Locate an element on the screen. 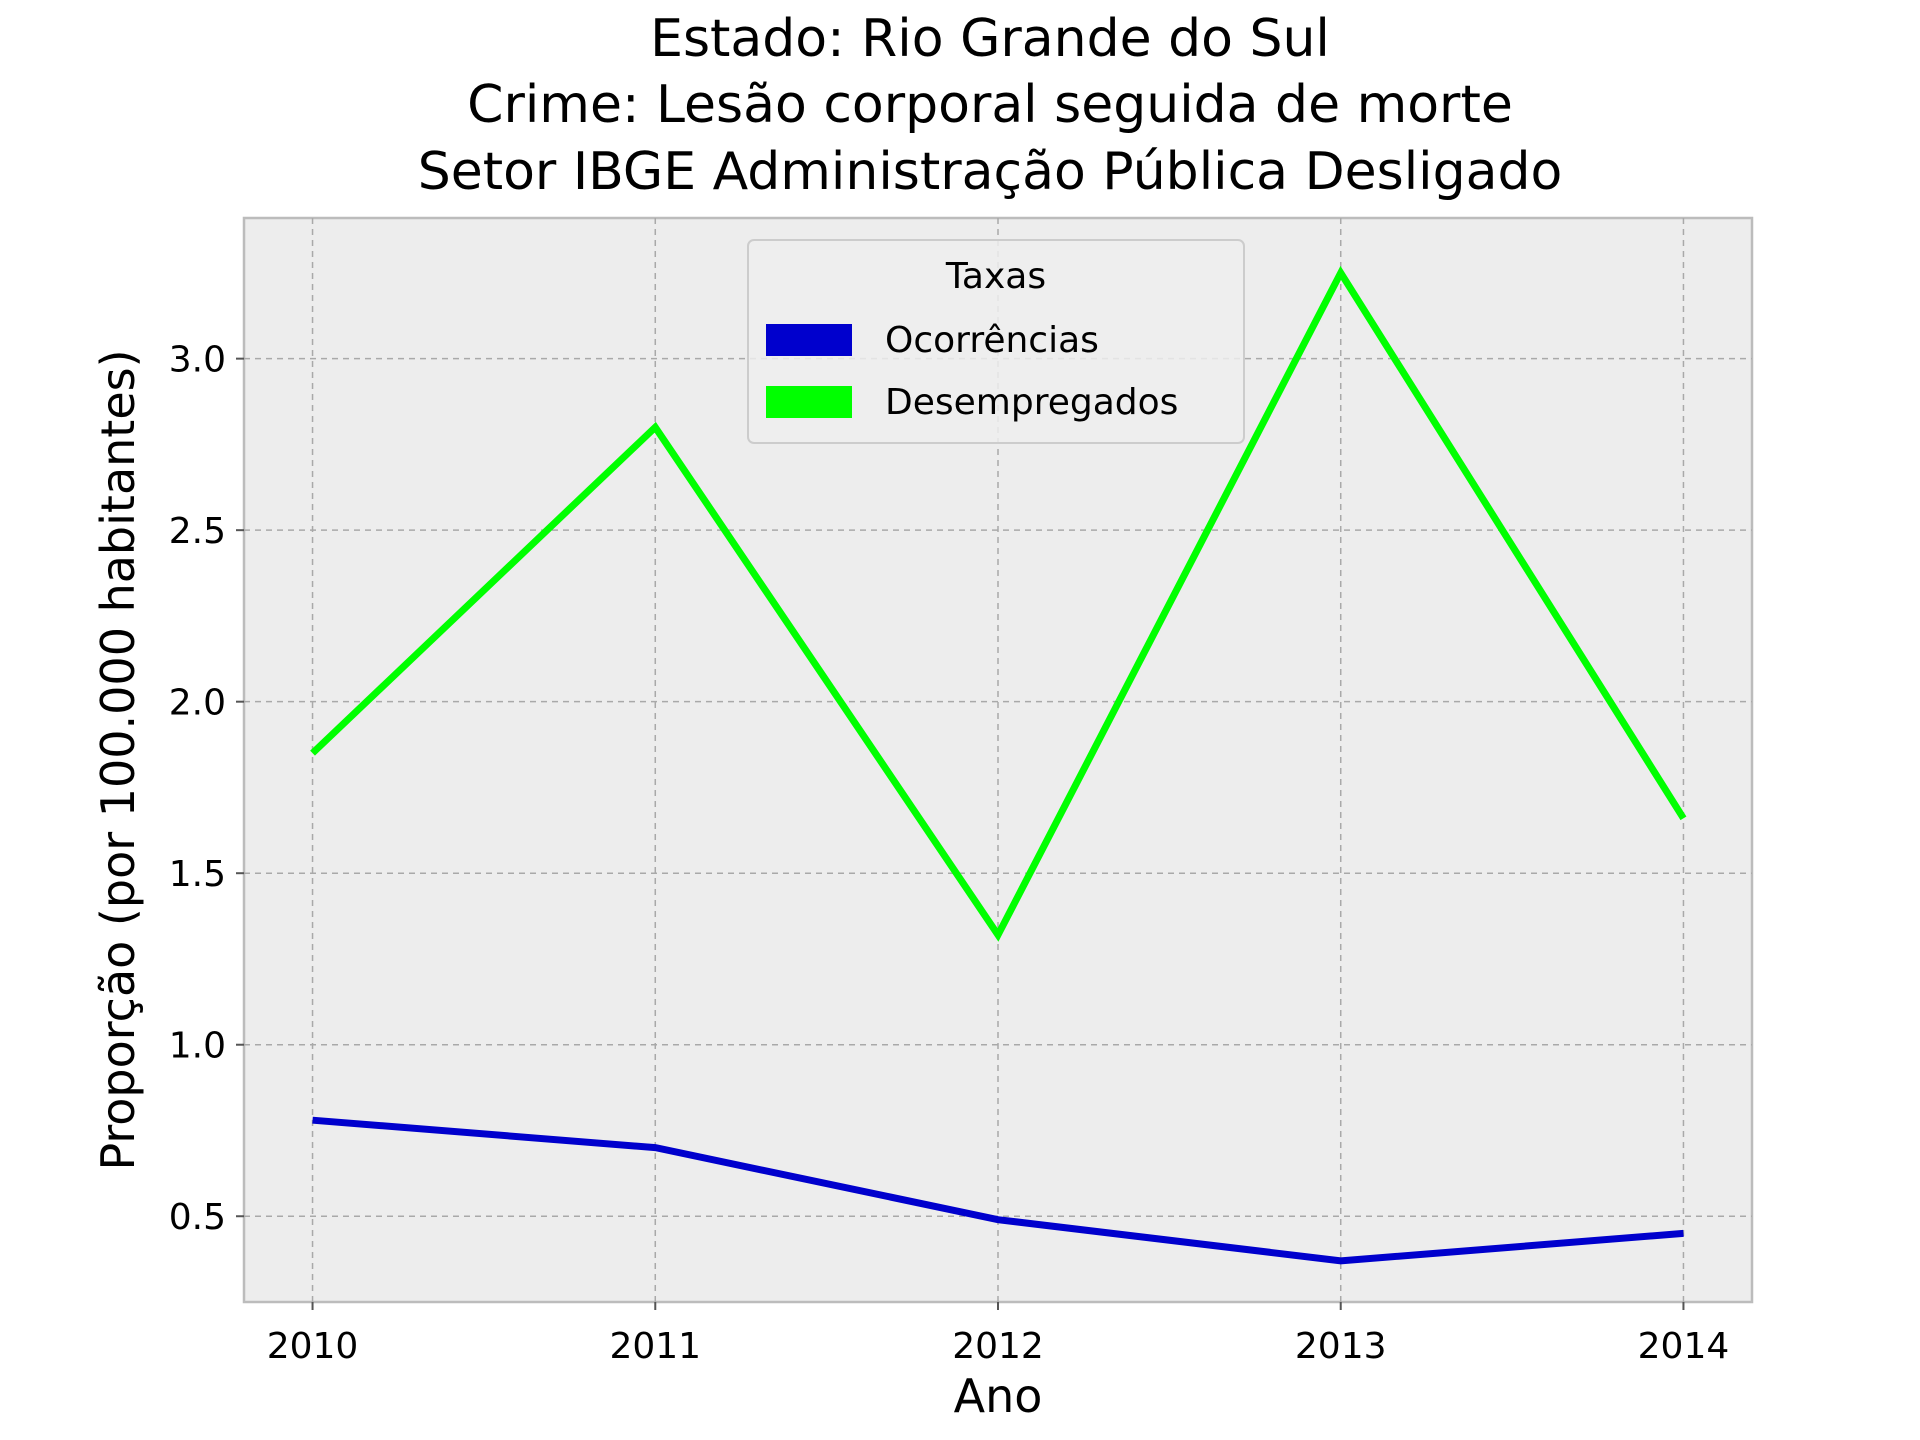  x-tick-label: 2014 is located at coordinates (1684, 1346).